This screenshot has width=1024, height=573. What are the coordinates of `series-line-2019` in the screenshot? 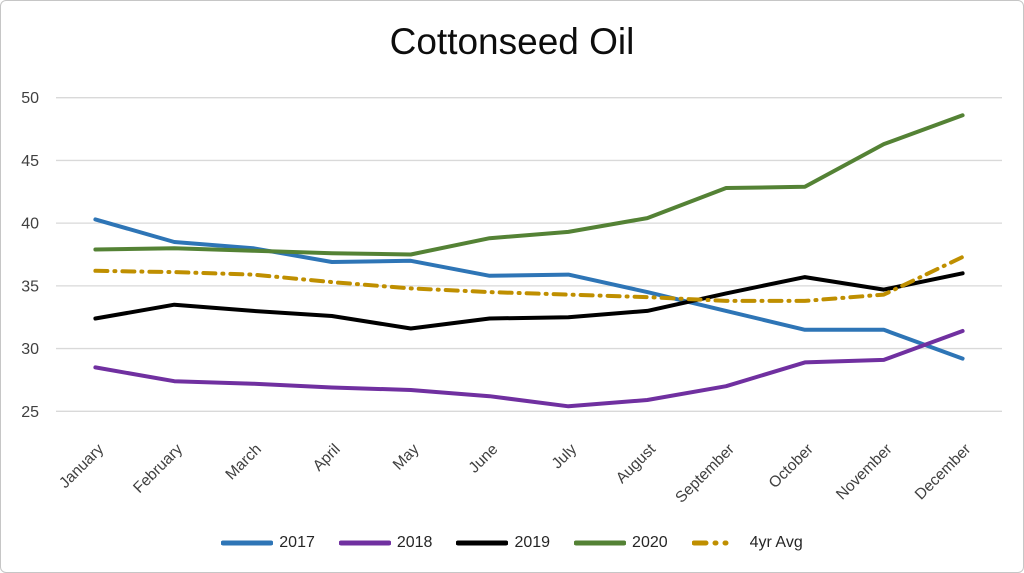 It's located at (529, 301).